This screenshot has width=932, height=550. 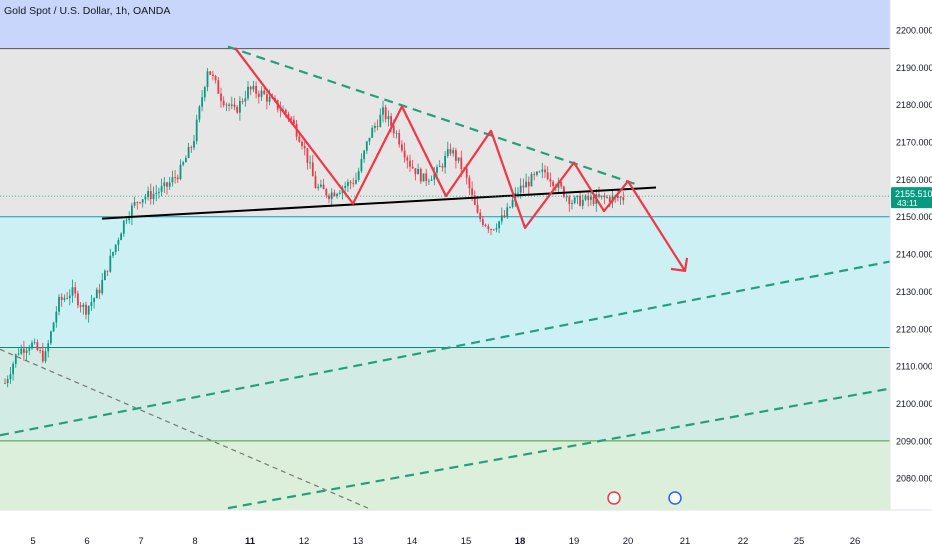 I want to click on time-tick-15: 26, so click(x=855, y=541).